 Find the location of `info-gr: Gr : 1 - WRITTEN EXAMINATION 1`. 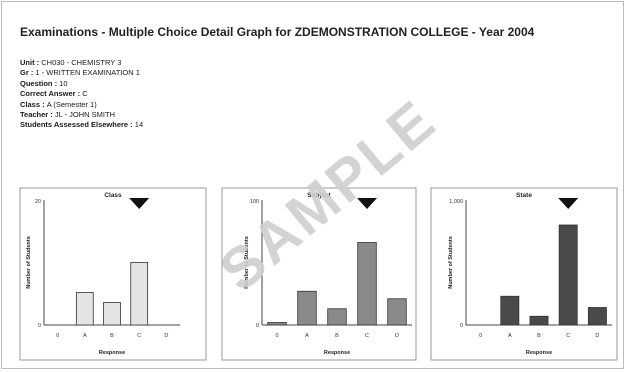

info-gr: Gr : 1 - WRITTEN EXAMINATION 1 is located at coordinates (81, 73).